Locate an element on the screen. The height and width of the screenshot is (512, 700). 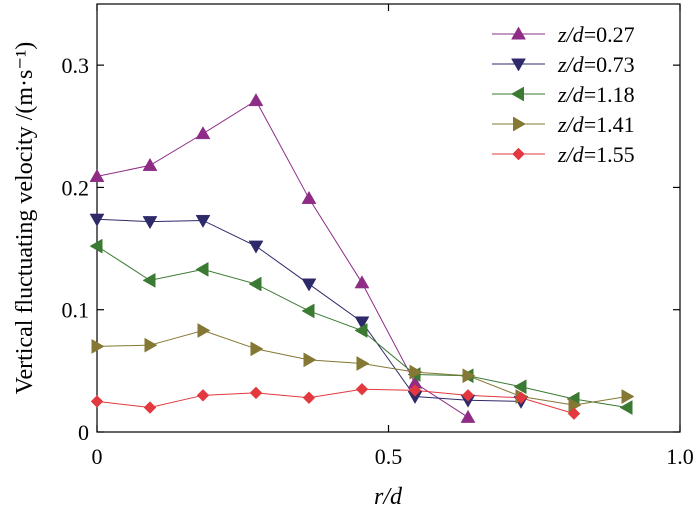
legend-label-2: z/d=1.18 is located at coordinates (596, 94).